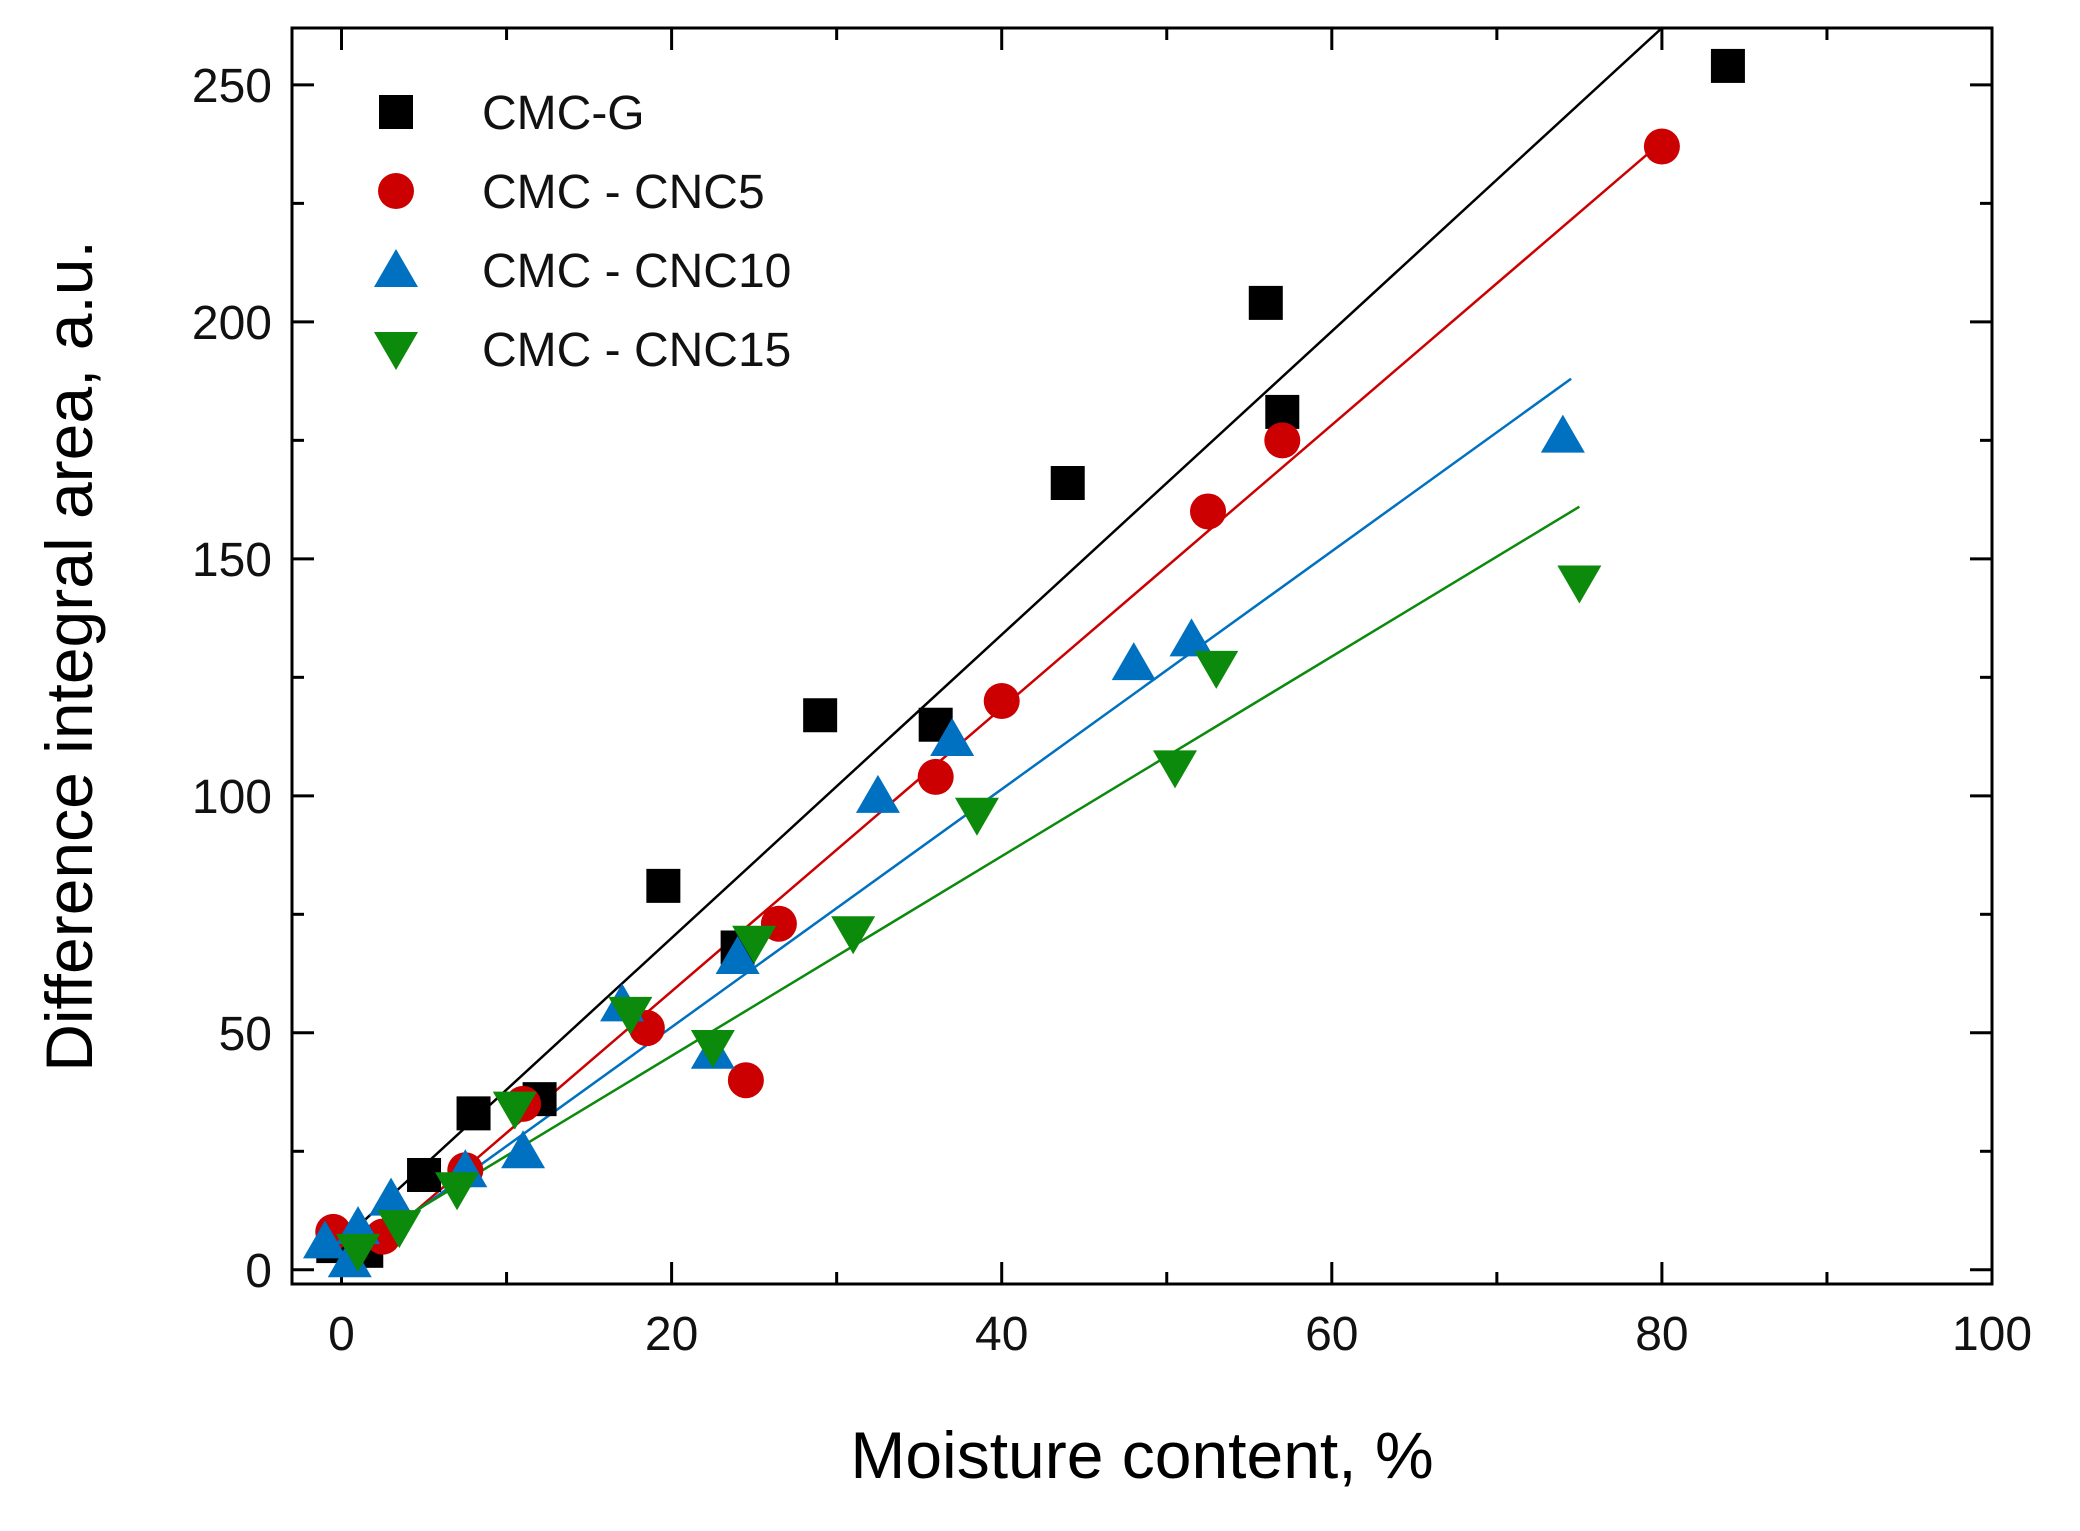  Describe the element at coordinates (582, 232) in the screenshot. I see `legend: CMC-G CMC - CNC5 CMC - CNC10 CMC - CNC15` at that location.